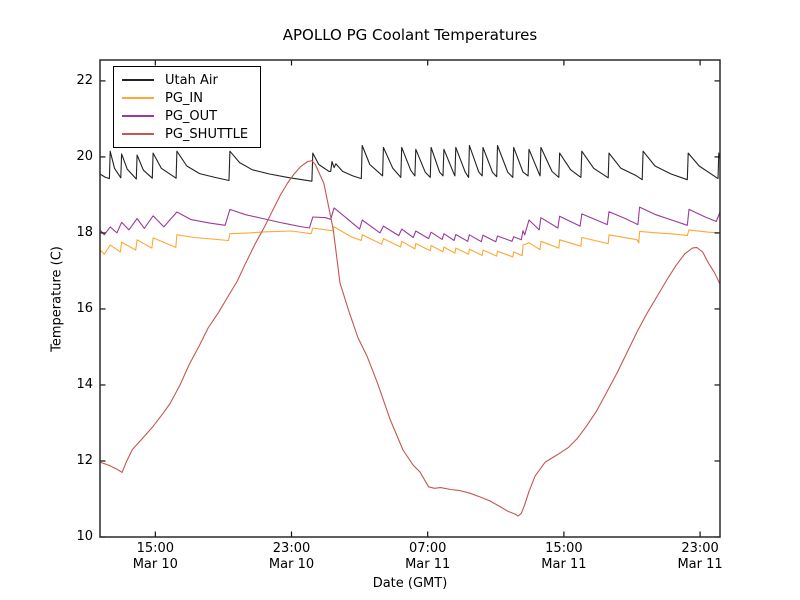  What do you see at coordinates (191, 80) in the screenshot?
I see `legend-label-utah-air: Utah Air` at bounding box center [191, 80].